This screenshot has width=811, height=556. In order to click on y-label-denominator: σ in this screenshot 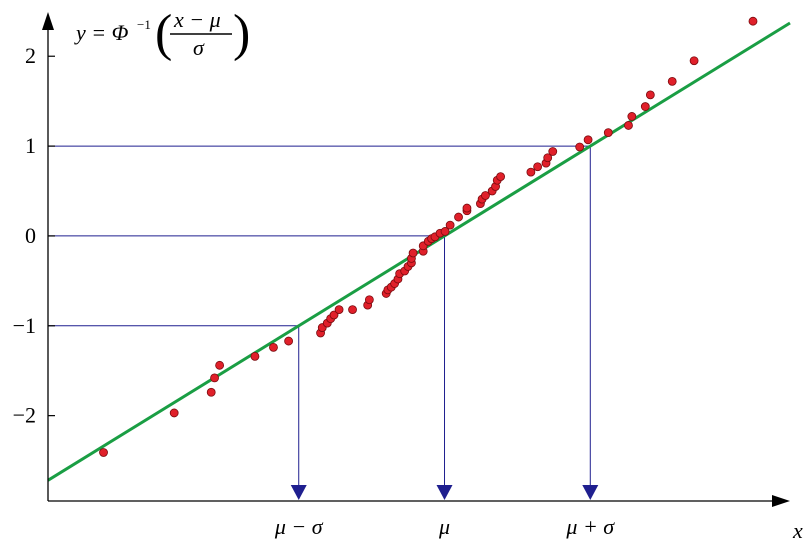, I will do `click(199, 47)`.